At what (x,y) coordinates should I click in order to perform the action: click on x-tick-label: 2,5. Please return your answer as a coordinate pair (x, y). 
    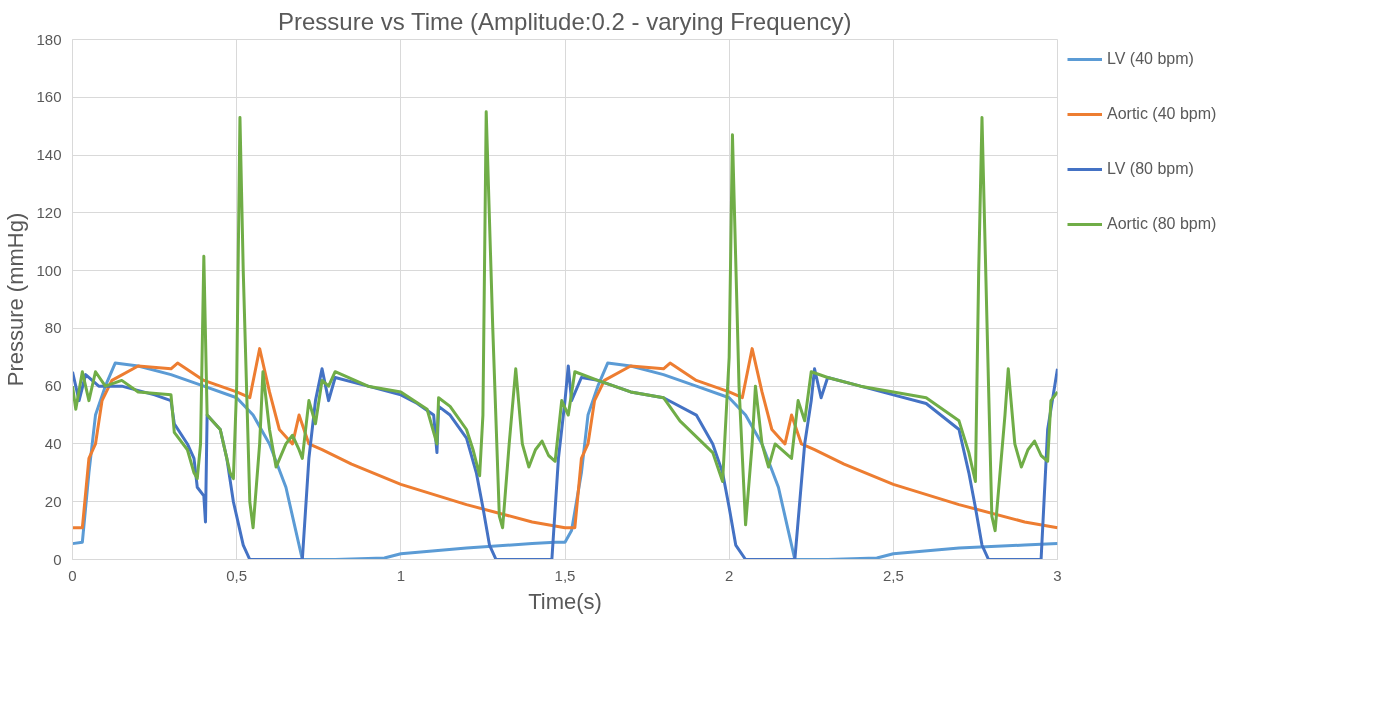
    Looking at the image, I should click on (893, 575).